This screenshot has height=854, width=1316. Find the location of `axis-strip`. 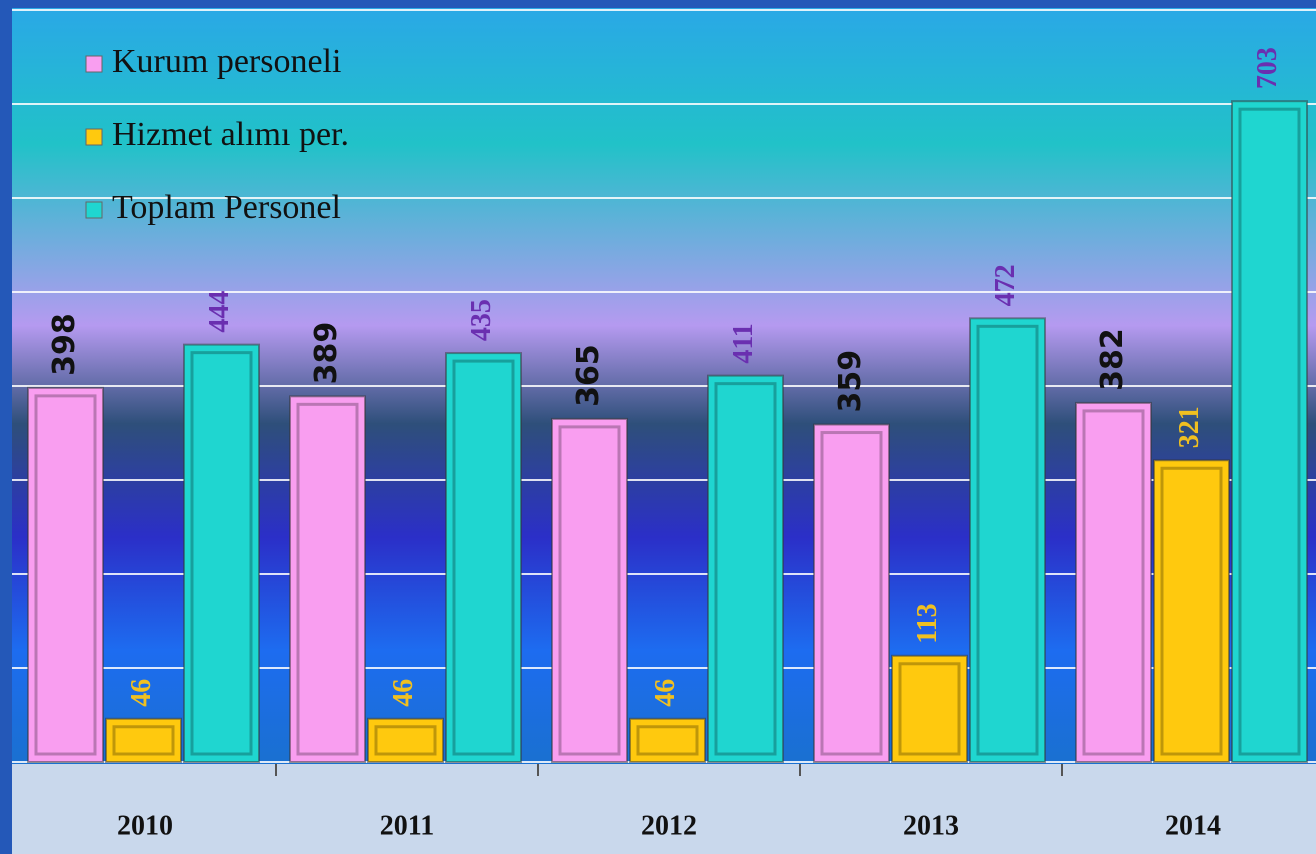

axis-strip is located at coordinates (664, 809).